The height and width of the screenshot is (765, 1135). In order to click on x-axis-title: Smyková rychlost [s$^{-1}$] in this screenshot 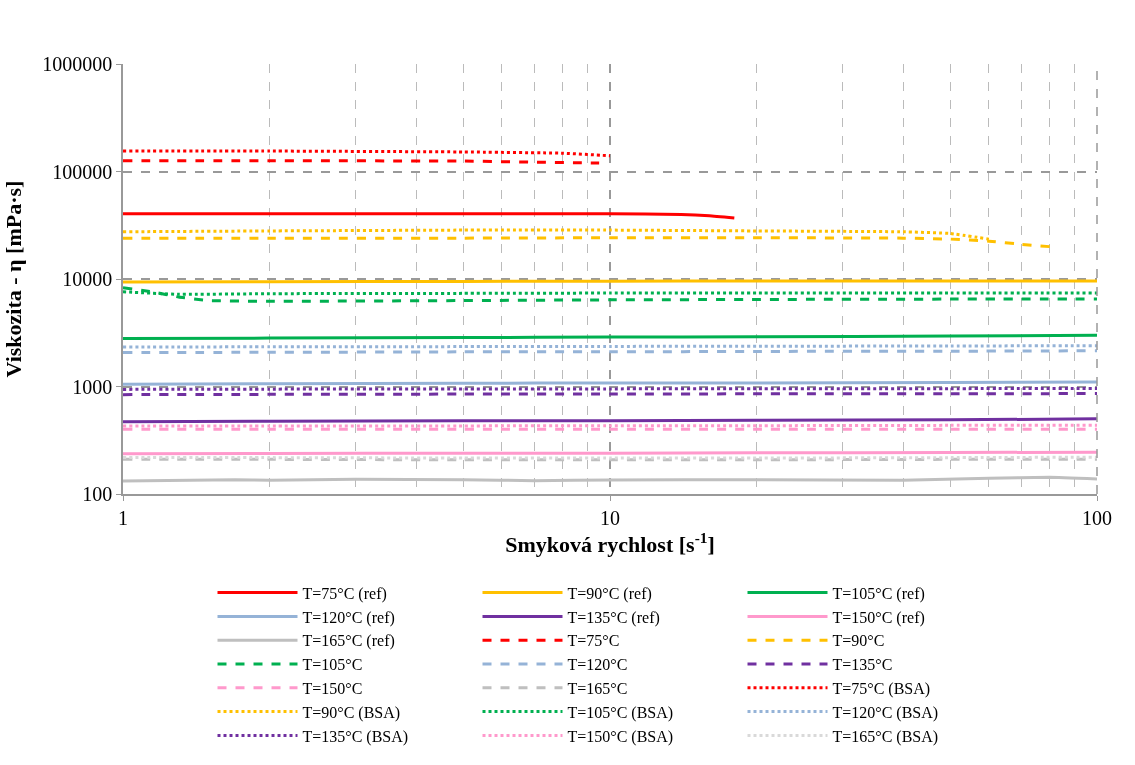, I will do `click(610, 542)`.